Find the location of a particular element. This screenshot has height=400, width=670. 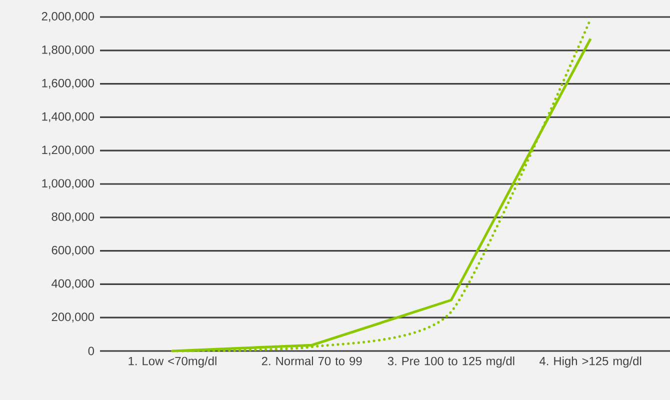

y-tick-label: 1,000,000 is located at coordinates (68, 184).